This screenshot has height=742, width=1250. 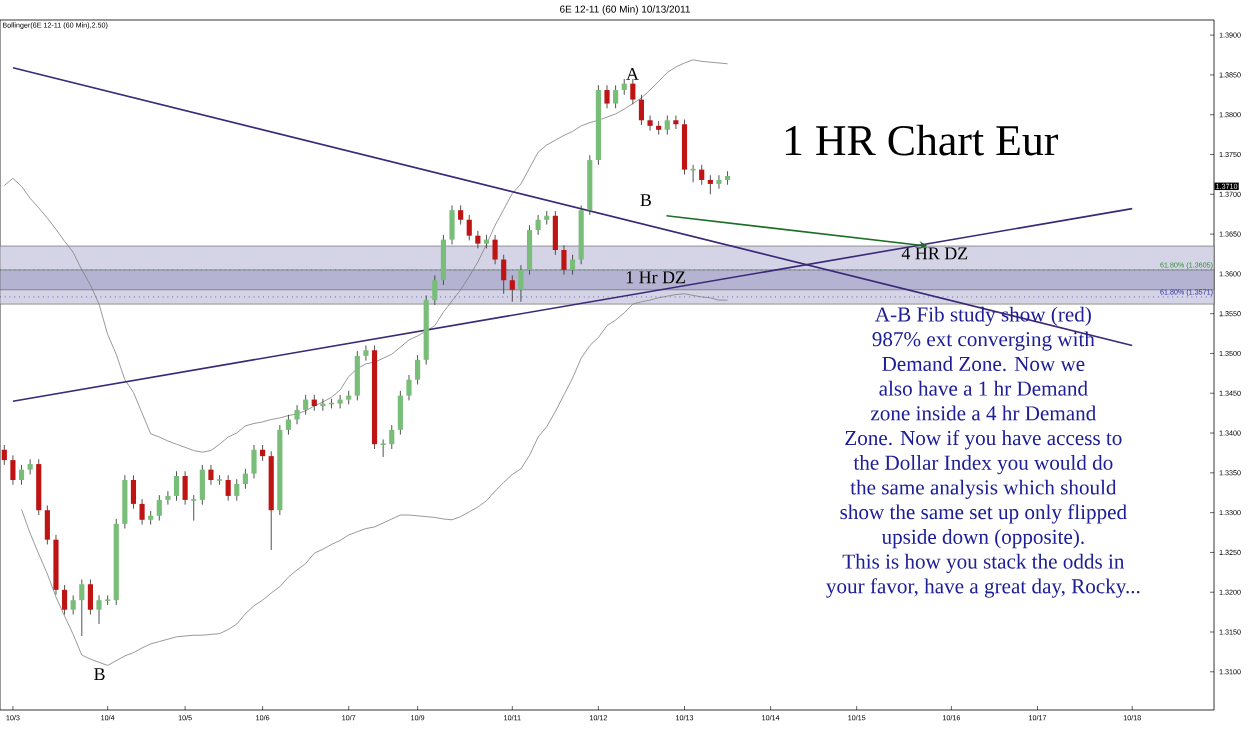 I want to click on band-label: 4 HR DZ, so click(x=934, y=253).